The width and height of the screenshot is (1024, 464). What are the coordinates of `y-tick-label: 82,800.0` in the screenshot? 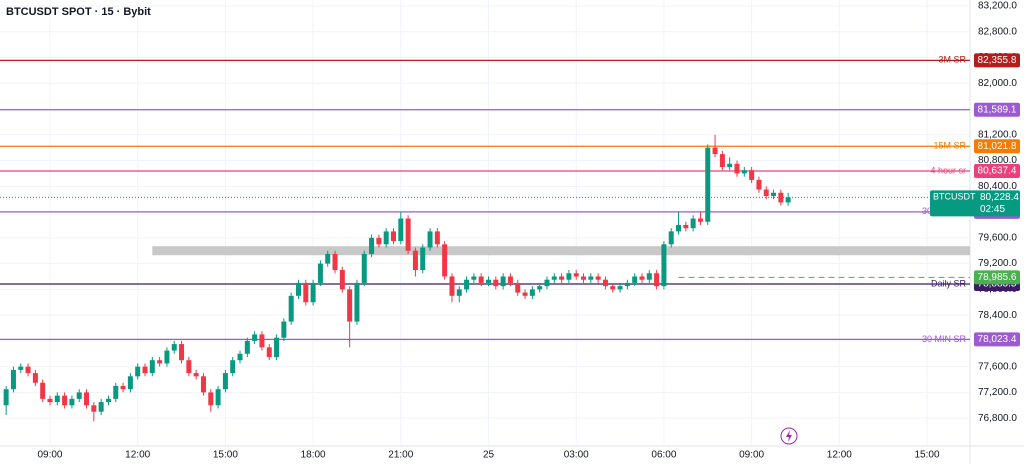 It's located at (997, 31).